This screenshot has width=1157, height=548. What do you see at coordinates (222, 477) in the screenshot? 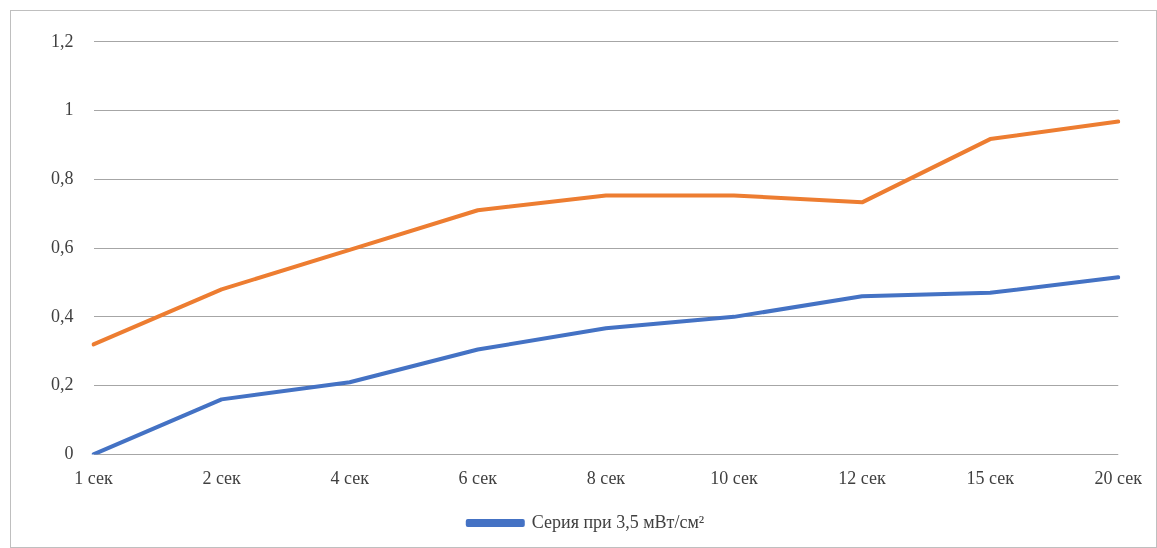
I see `x-tick-label: 2 сек` at bounding box center [222, 477].